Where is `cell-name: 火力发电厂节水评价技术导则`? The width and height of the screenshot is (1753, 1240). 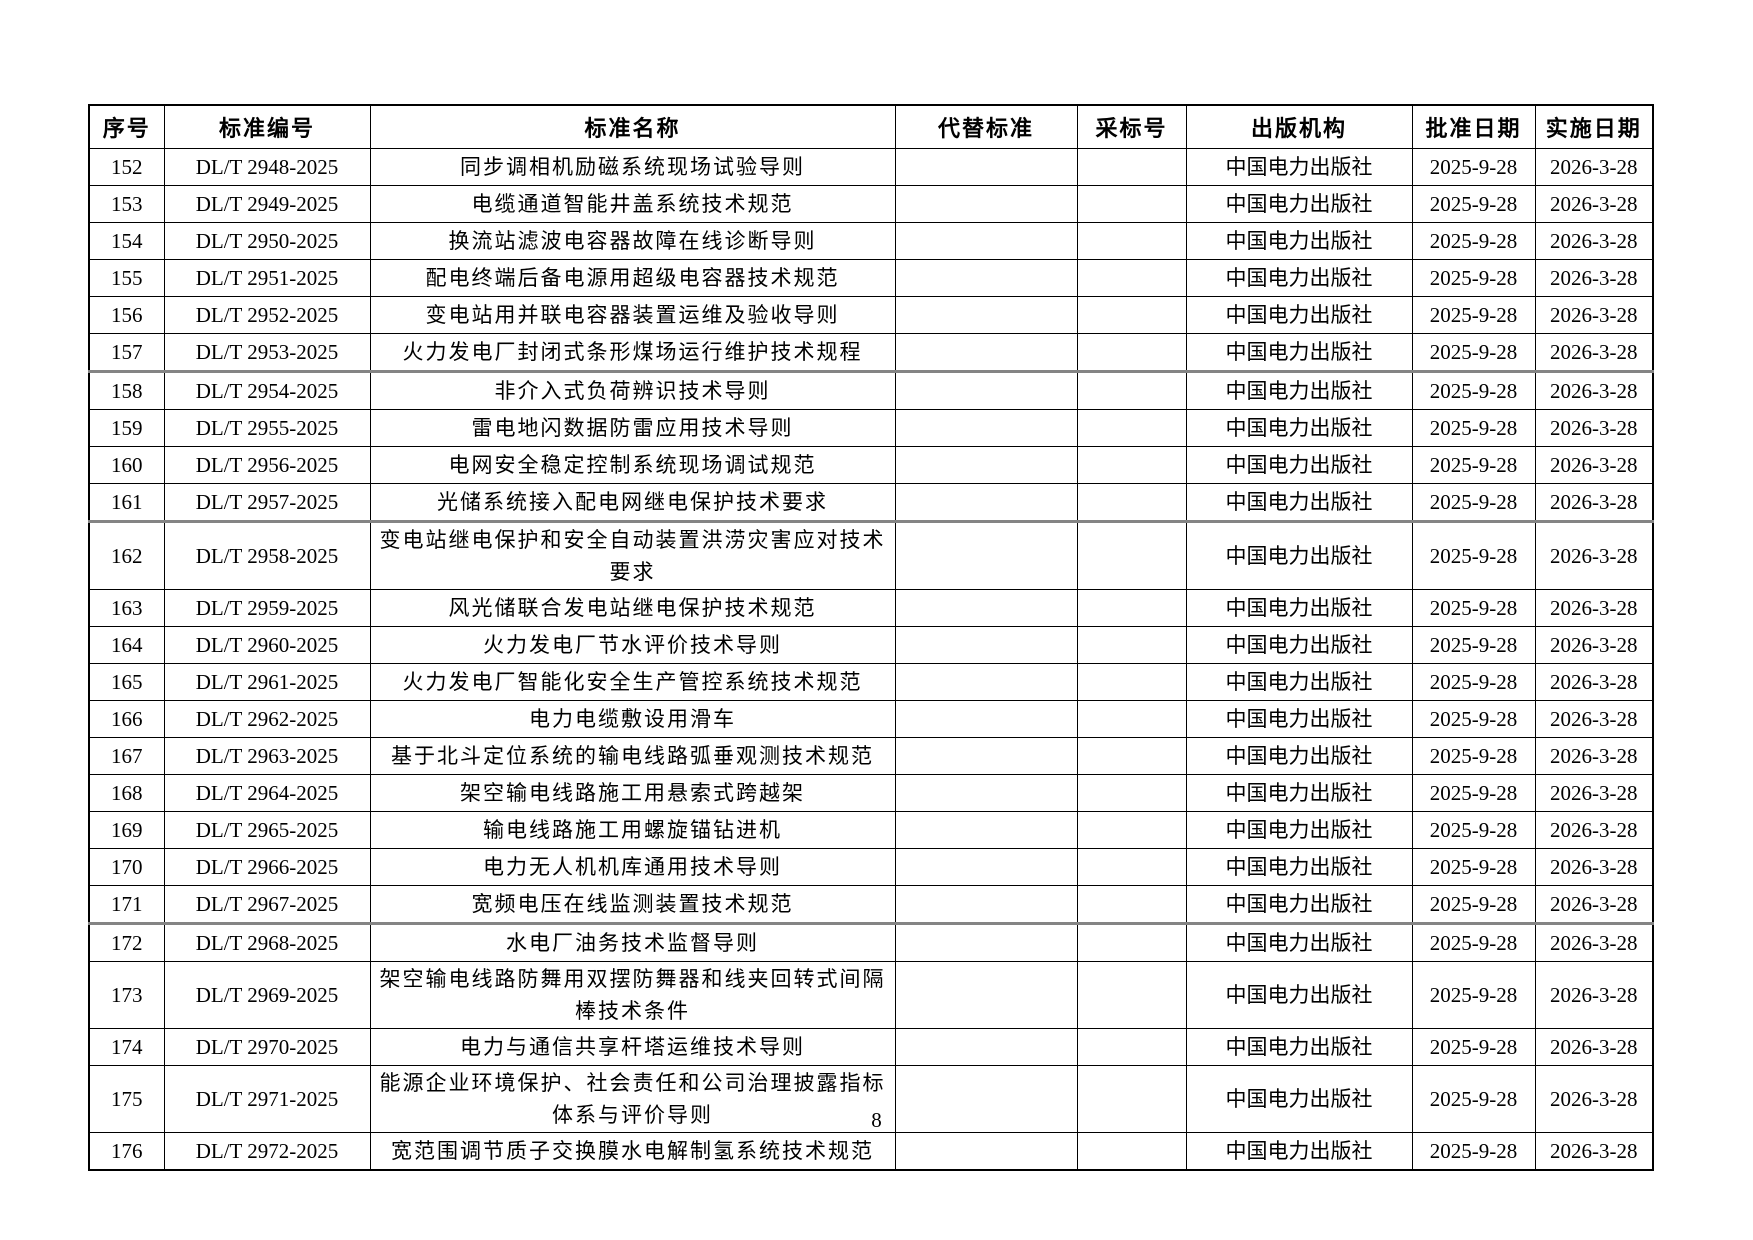
cell-name: 火力发电厂节水评价技术导则 is located at coordinates (632, 645).